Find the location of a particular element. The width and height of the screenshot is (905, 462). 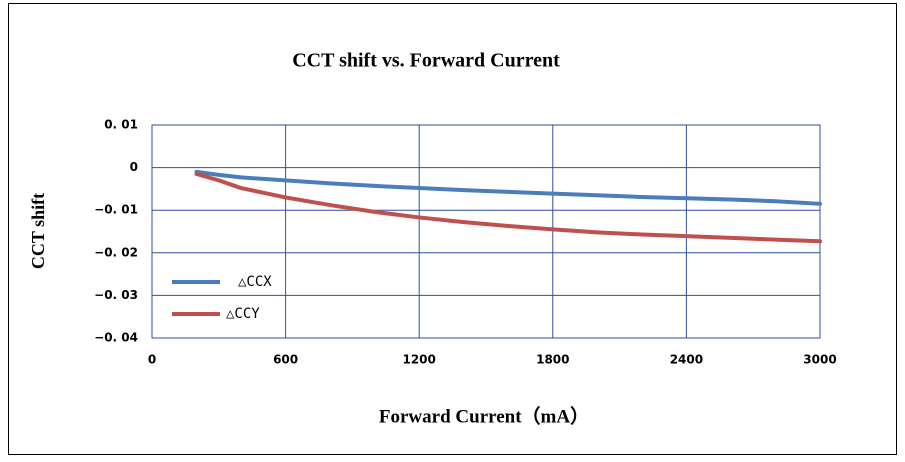

x-tick-label: 1800 is located at coordinates (552, 360).